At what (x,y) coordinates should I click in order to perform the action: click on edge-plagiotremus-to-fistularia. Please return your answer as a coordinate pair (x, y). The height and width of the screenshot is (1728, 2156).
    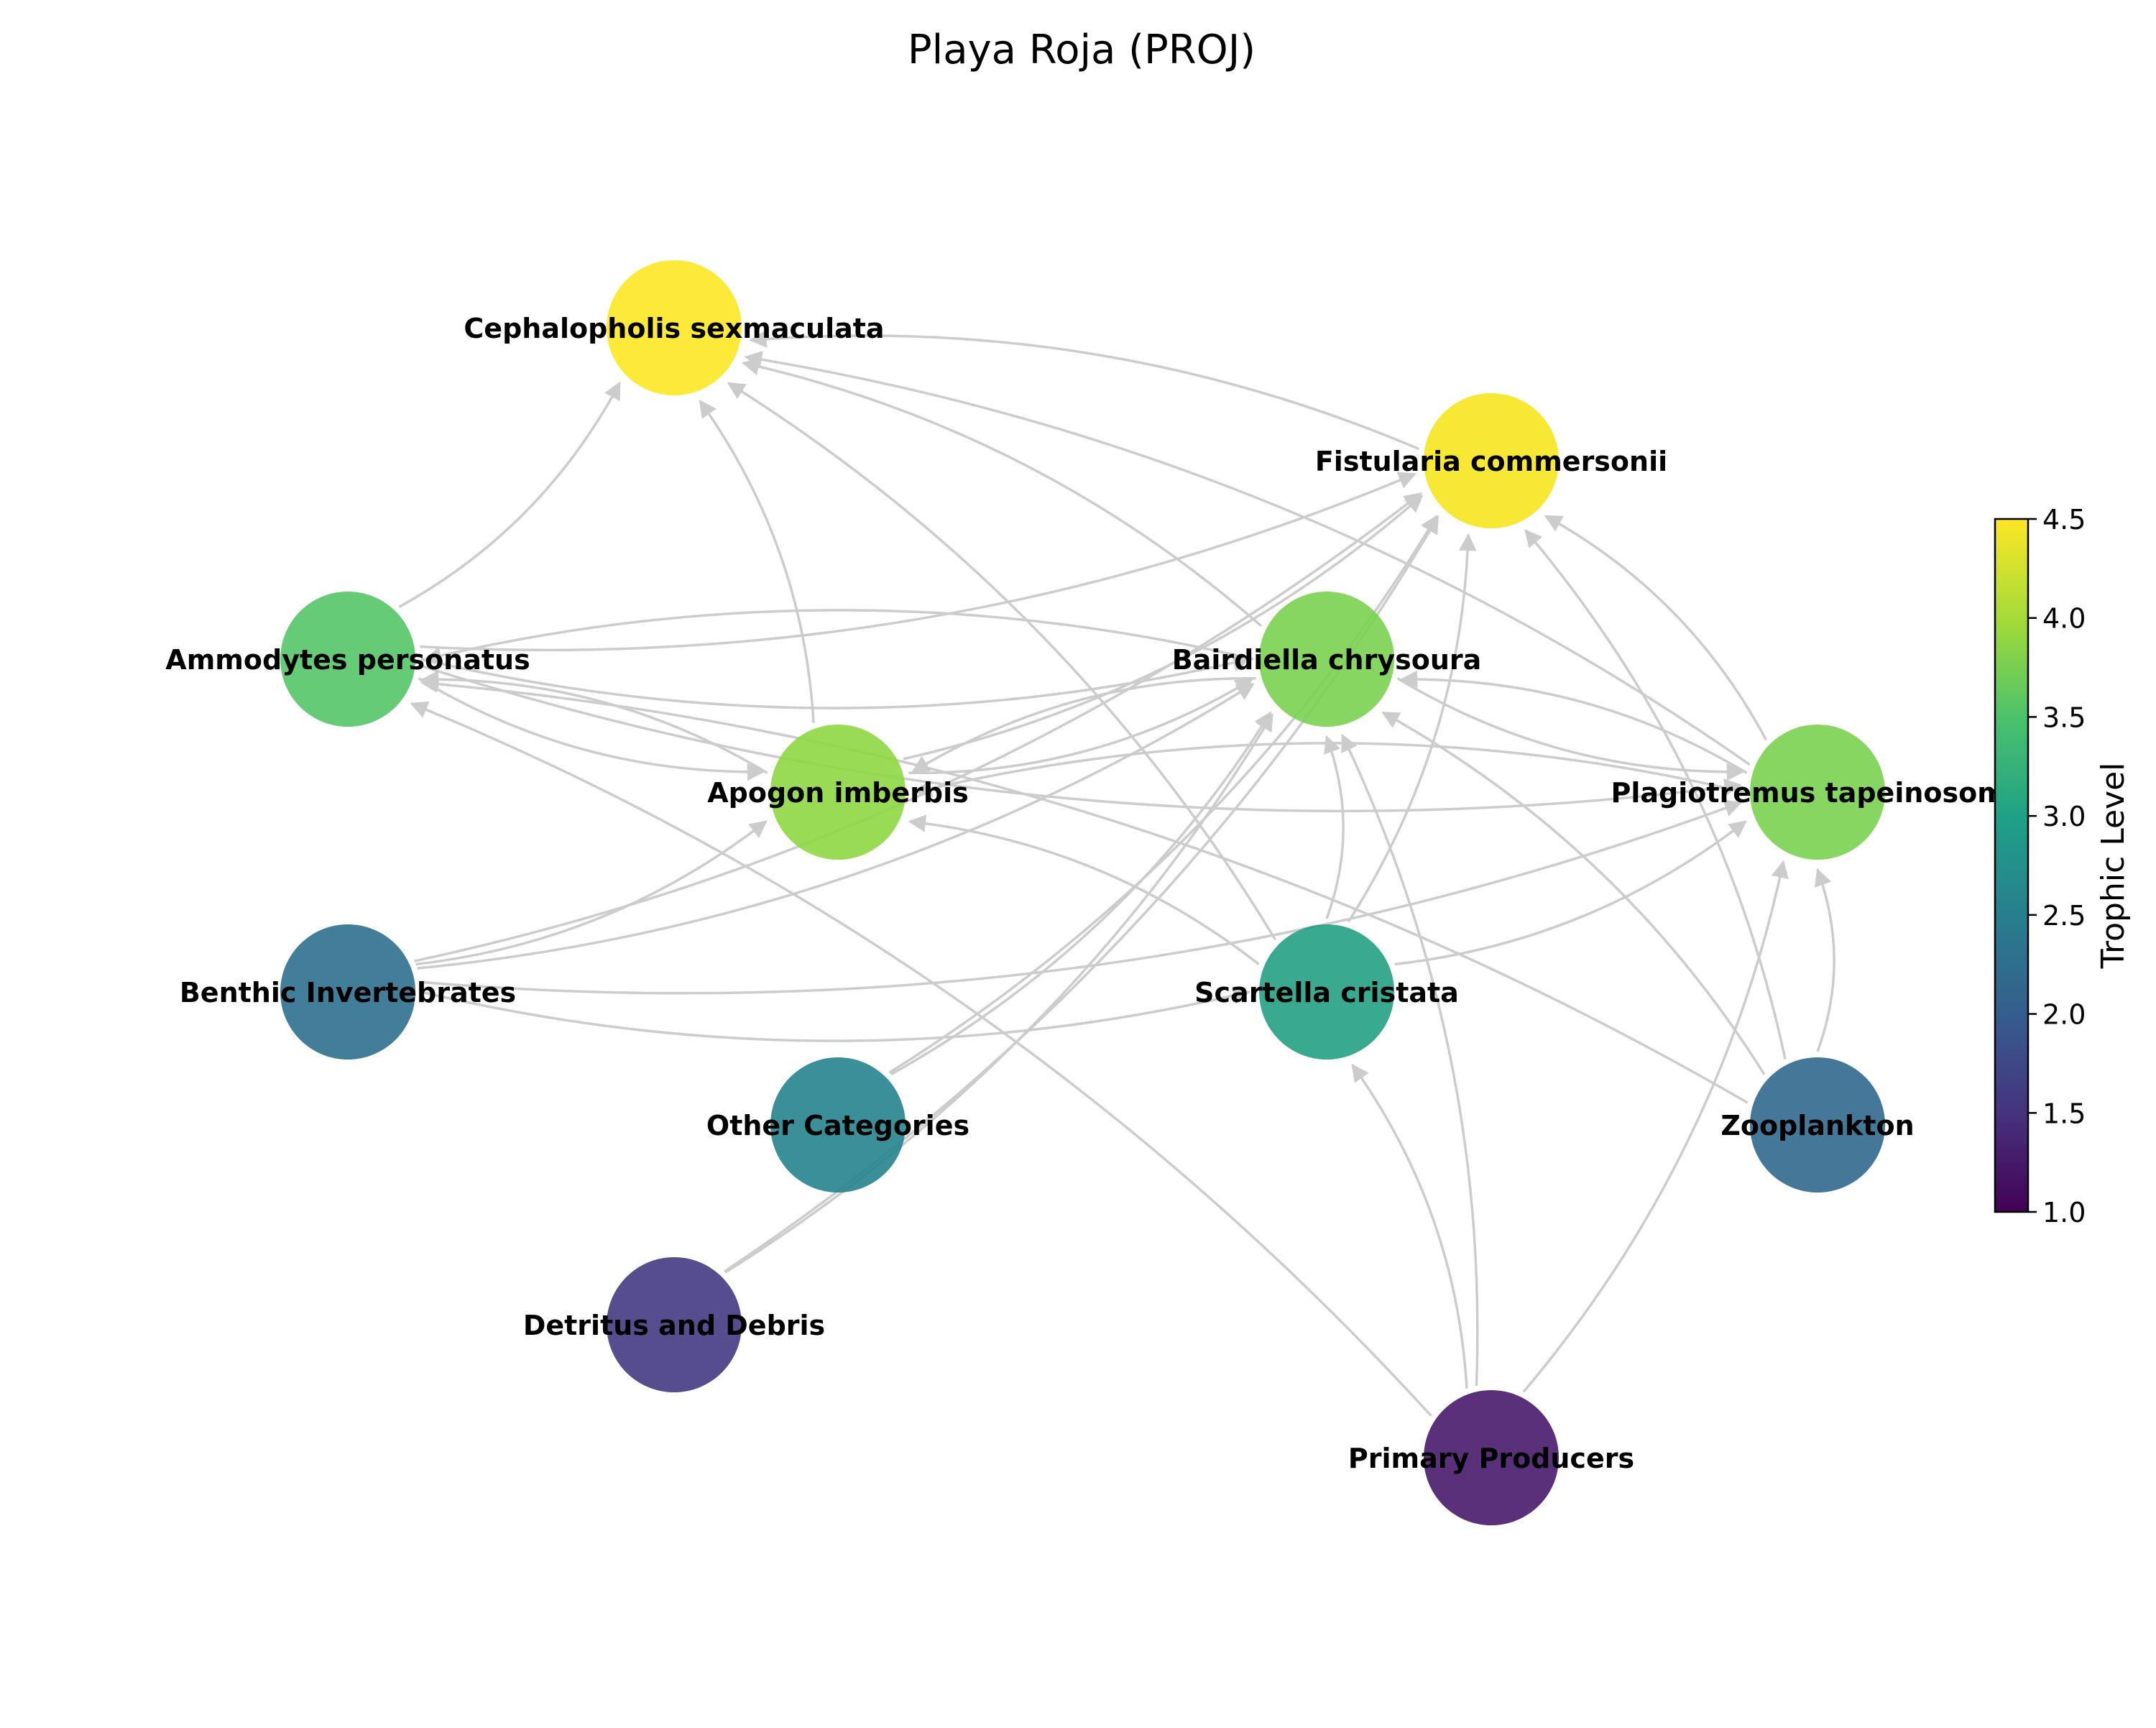
    Looking at the image, I should click on (1655, 628).